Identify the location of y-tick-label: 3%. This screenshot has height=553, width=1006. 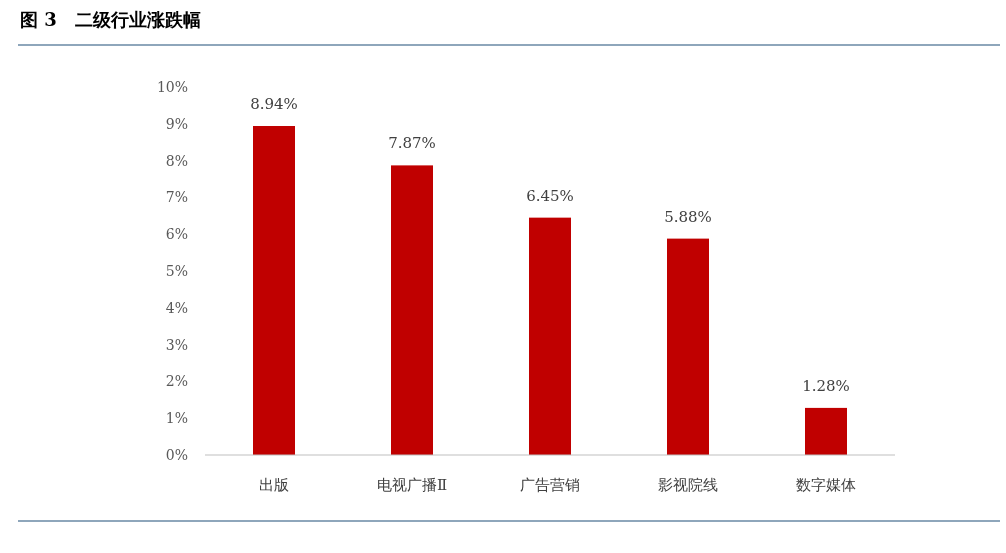
(176, 344).